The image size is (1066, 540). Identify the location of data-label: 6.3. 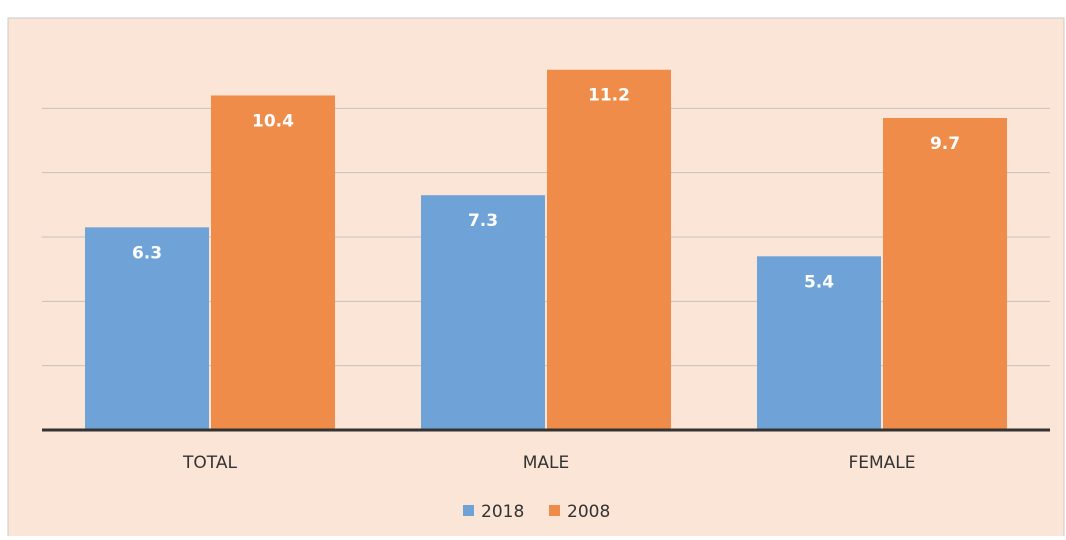
(147, 253).